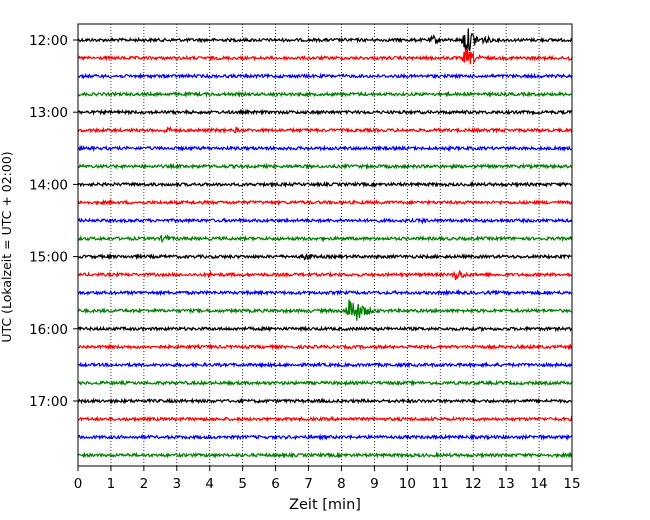 Image resolution: width=650 pixels, height=520 pixels. I want to click on x-tick-label: 2, so click(144, 484).